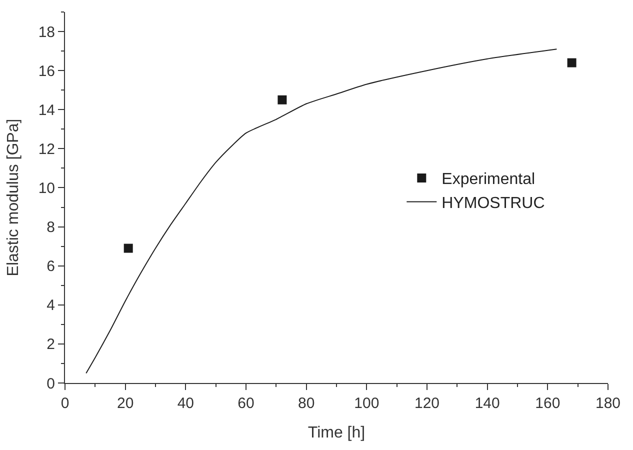 This screenshot has width=633, height=450. Describe the element at coordinates (50, 267) in the screenshot. I see `y-tick-label: 6` at that location.